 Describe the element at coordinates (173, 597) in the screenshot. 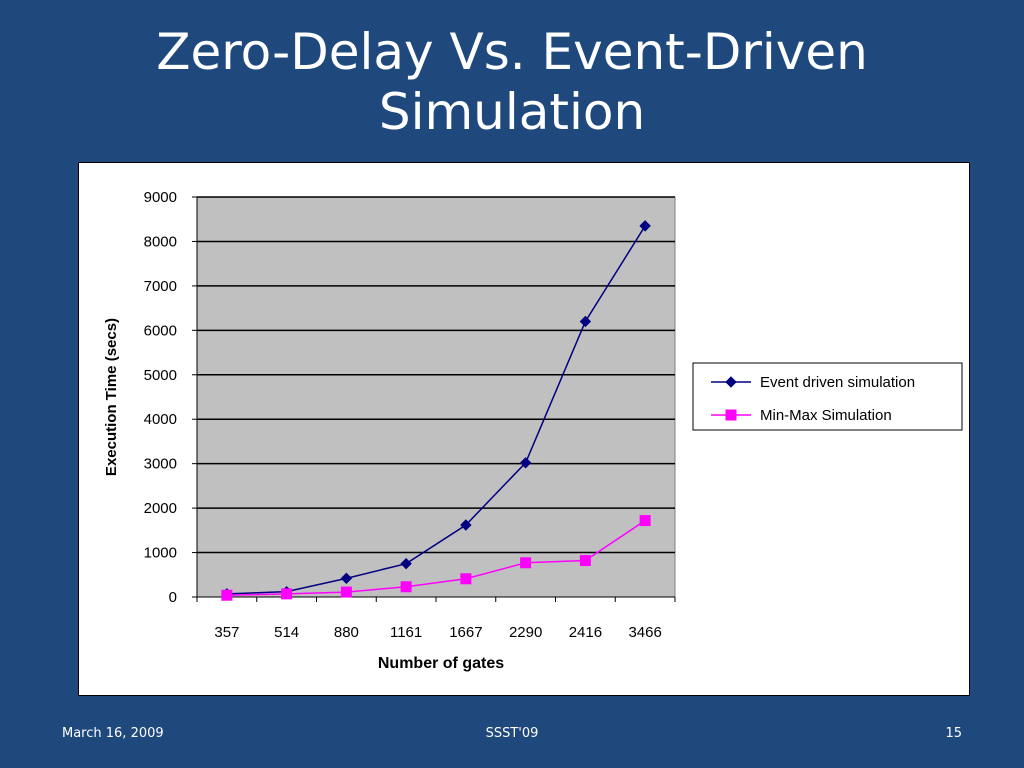

I see `y-tick-label: 0` at that location.